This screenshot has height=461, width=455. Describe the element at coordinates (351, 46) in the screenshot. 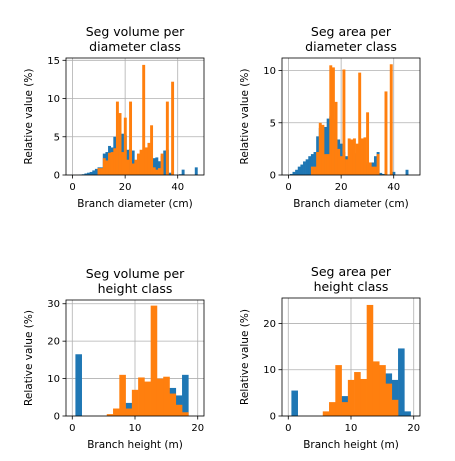

I see `chart-title: diameter class` at that location.